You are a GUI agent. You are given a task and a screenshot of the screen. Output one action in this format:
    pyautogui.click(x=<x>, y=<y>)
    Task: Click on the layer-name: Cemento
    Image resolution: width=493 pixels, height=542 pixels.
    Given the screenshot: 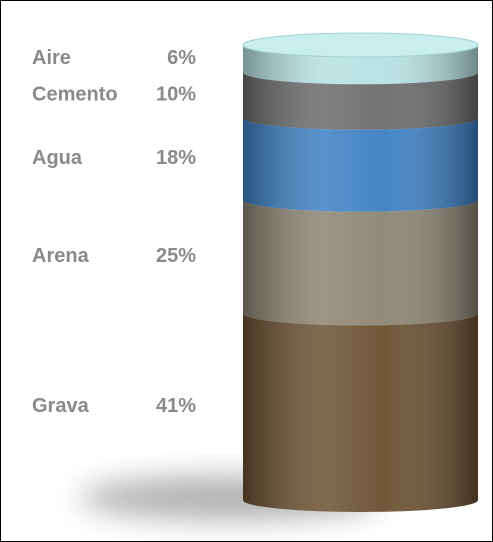 What is the action you would take?
    pyautogui.click(x=75, y=94)
    